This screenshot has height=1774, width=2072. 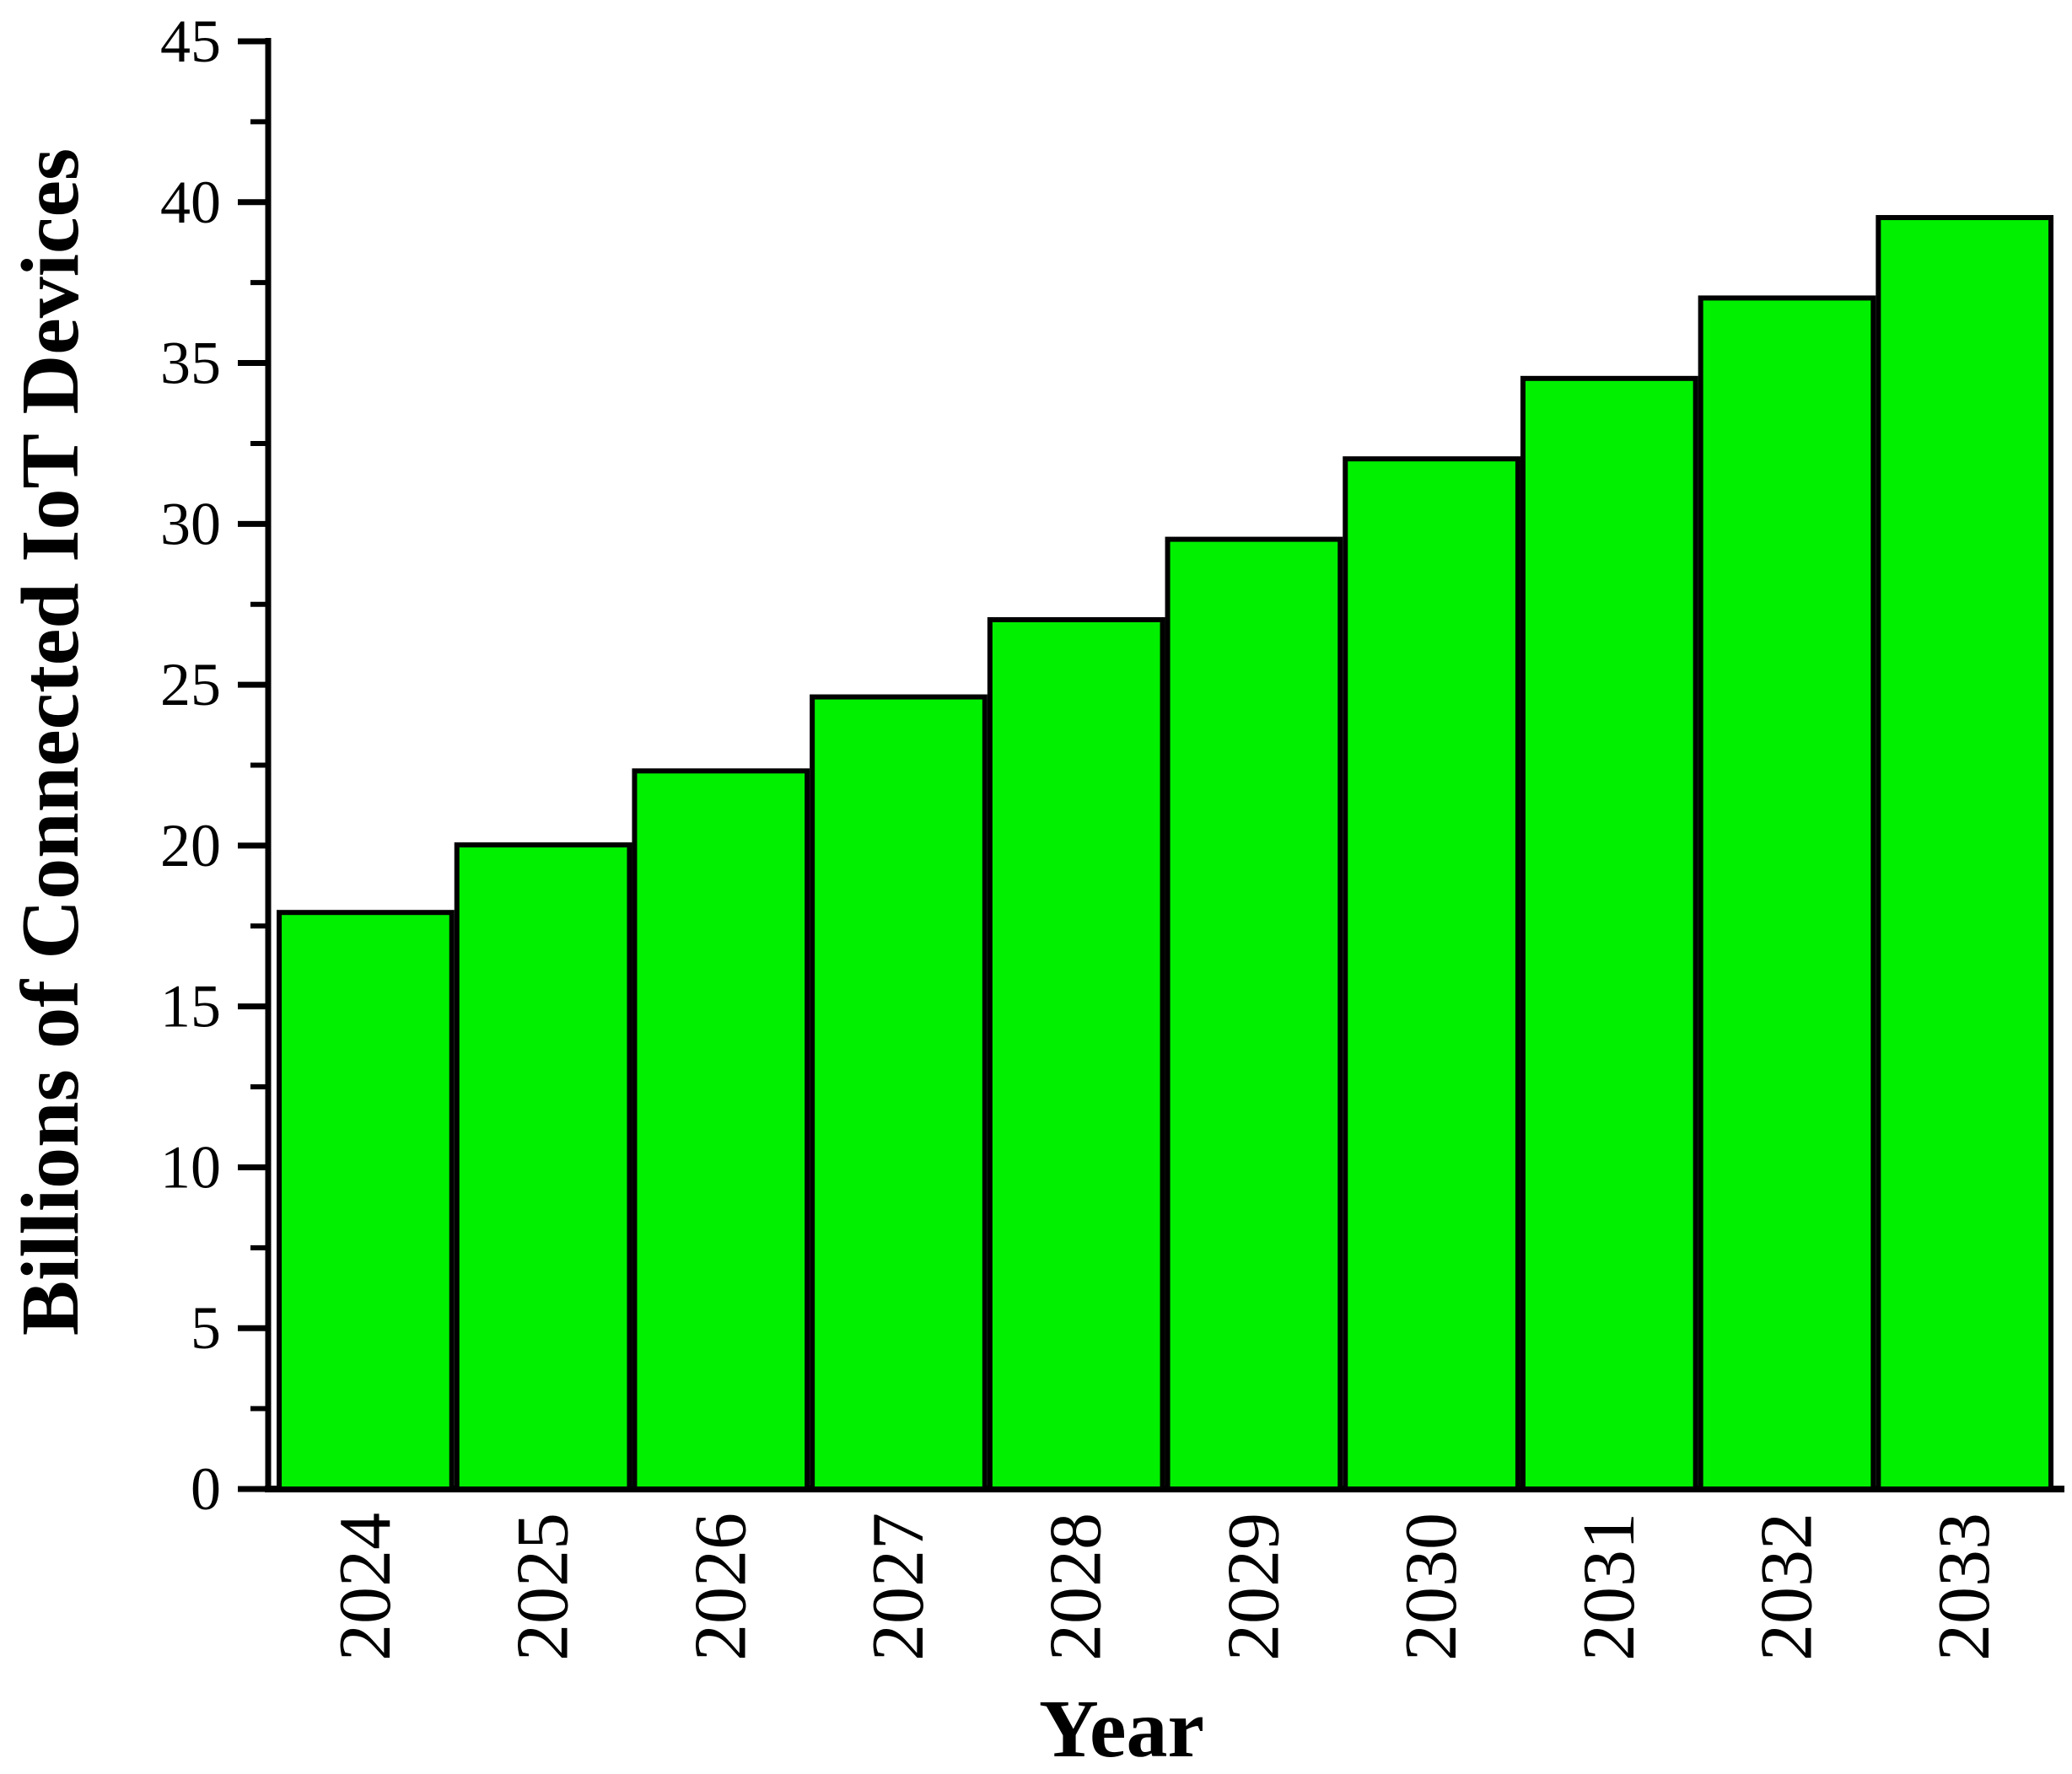 What do you see at coordinates (206, 1489) in the screenshot?
I see `y-tick-label: 0` at bounding box center [206, 1489].